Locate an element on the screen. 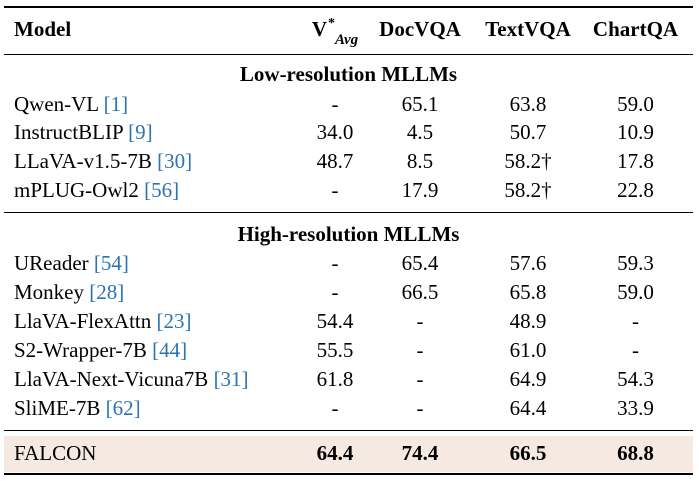  model-name: SliME-7B [62] is located at coordinates (77, 408).